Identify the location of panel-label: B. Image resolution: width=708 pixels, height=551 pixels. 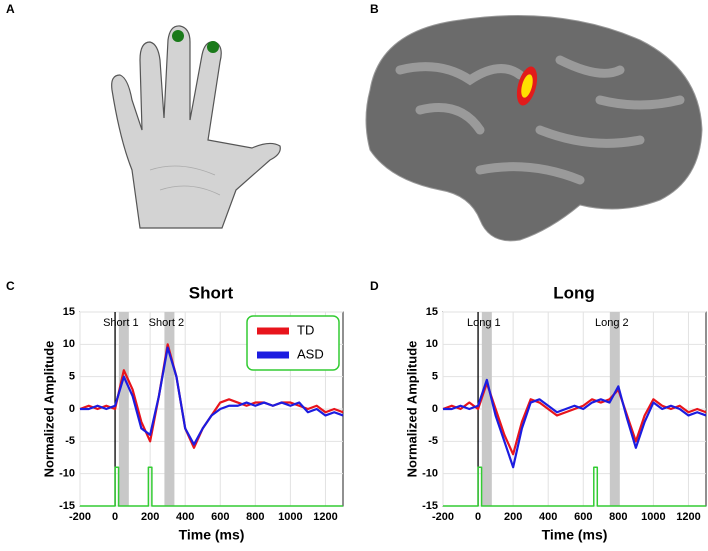
(374, 9).